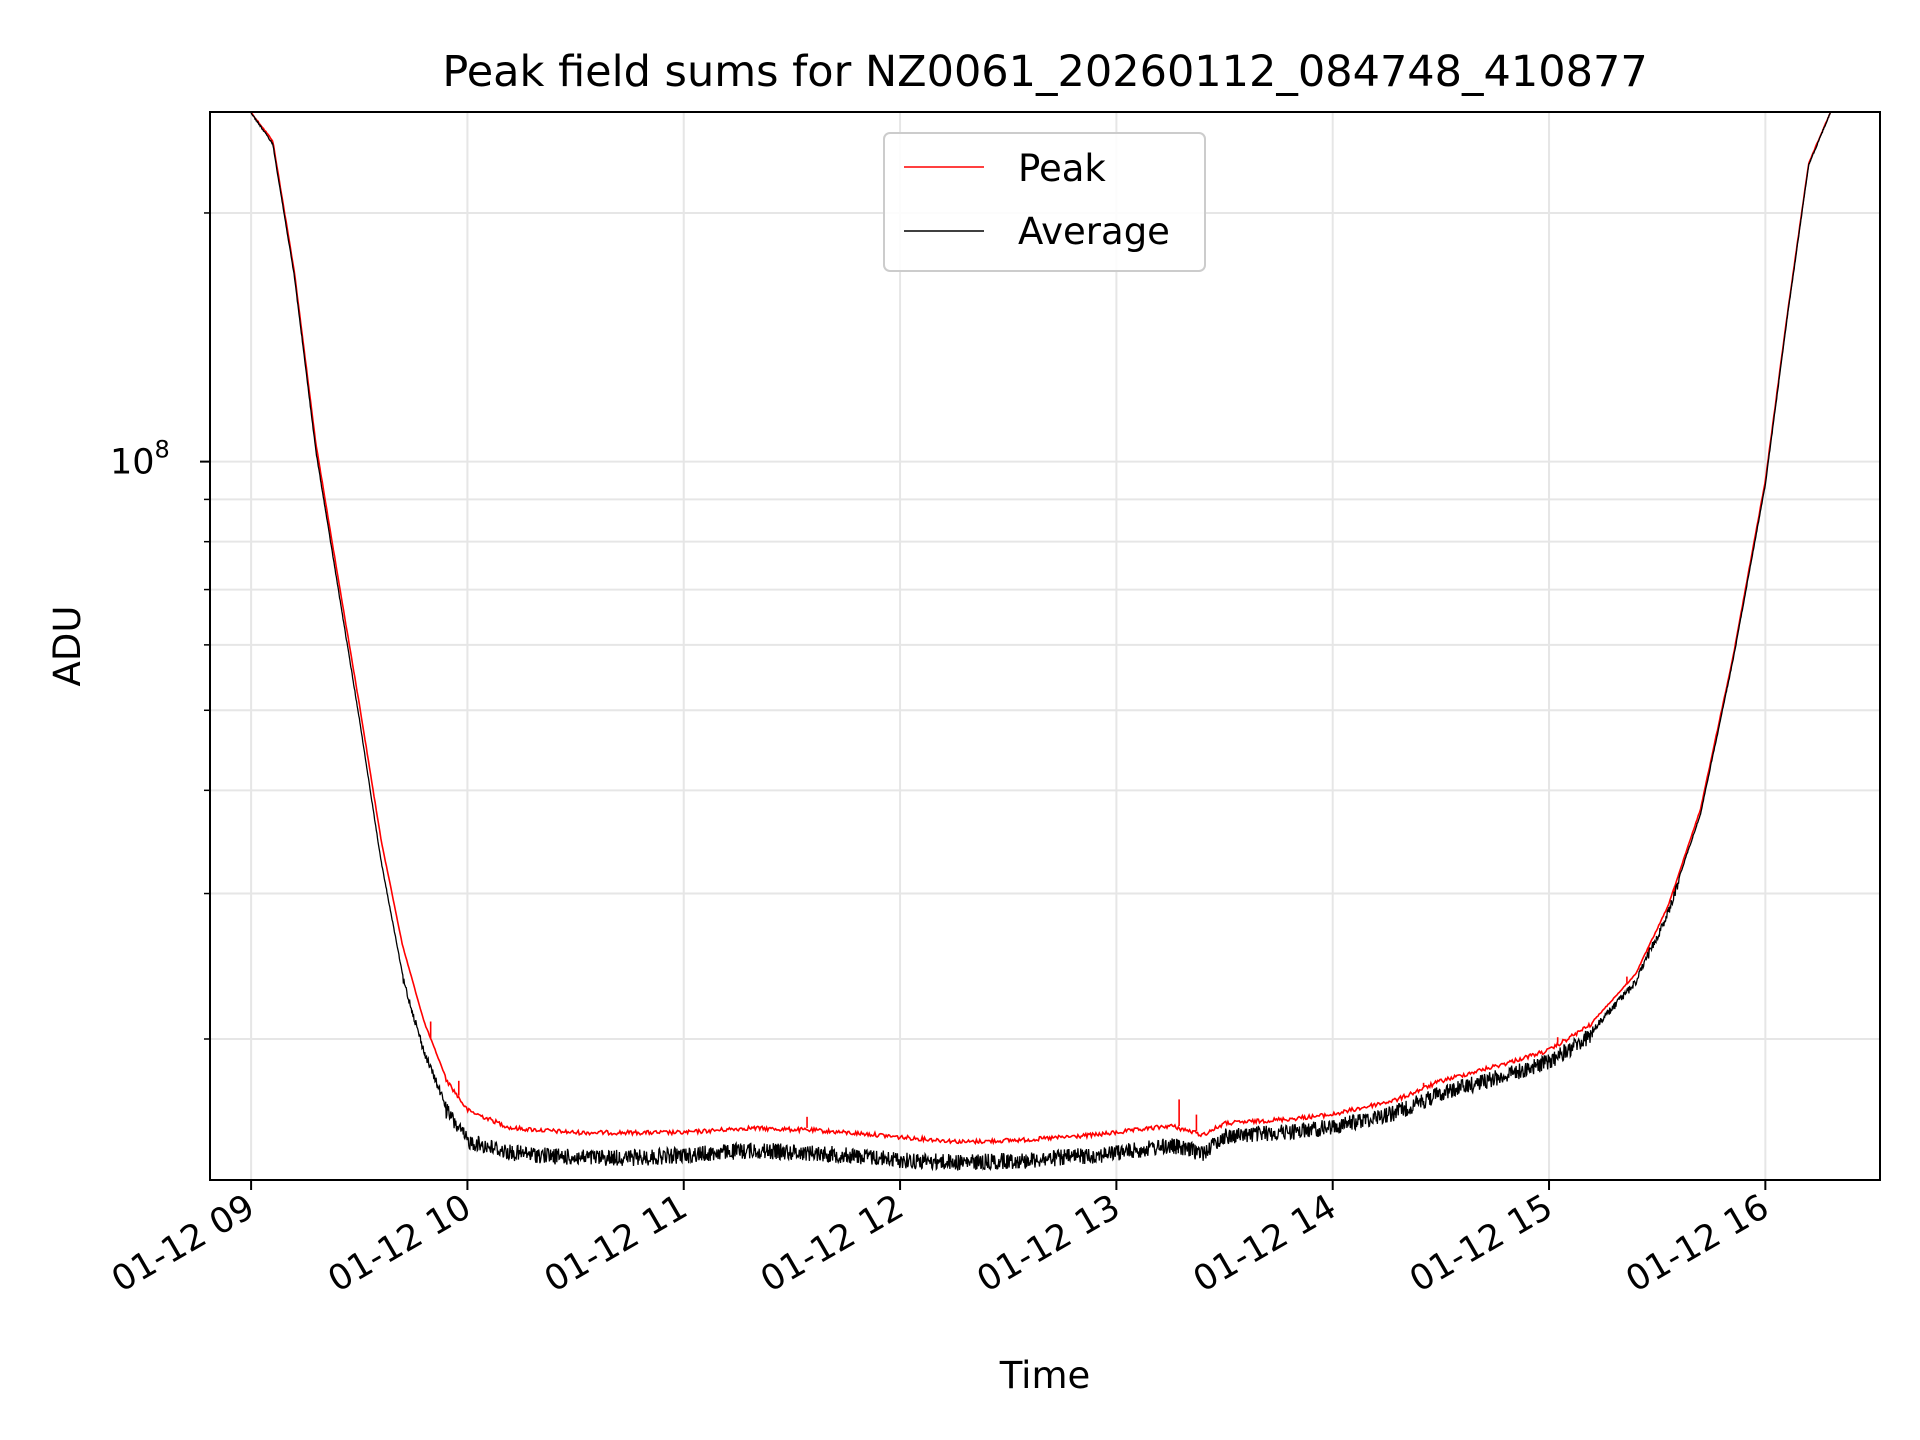 This screenshot has width=1920, height=1440. I want to click on legend-label-peak: Peak, so click(1062, 168).